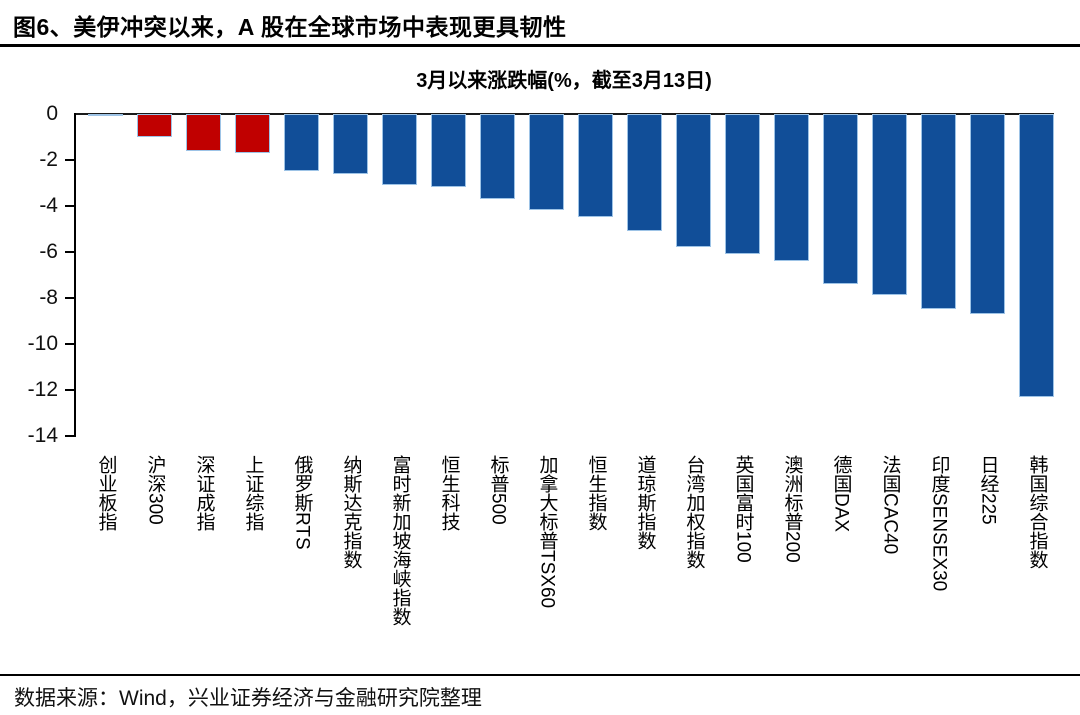  What do you see at coordinates (939, 523) in the screenshot?
I see `x-axis-label: 印度SENSEX30` at bounding box center [939, 523].